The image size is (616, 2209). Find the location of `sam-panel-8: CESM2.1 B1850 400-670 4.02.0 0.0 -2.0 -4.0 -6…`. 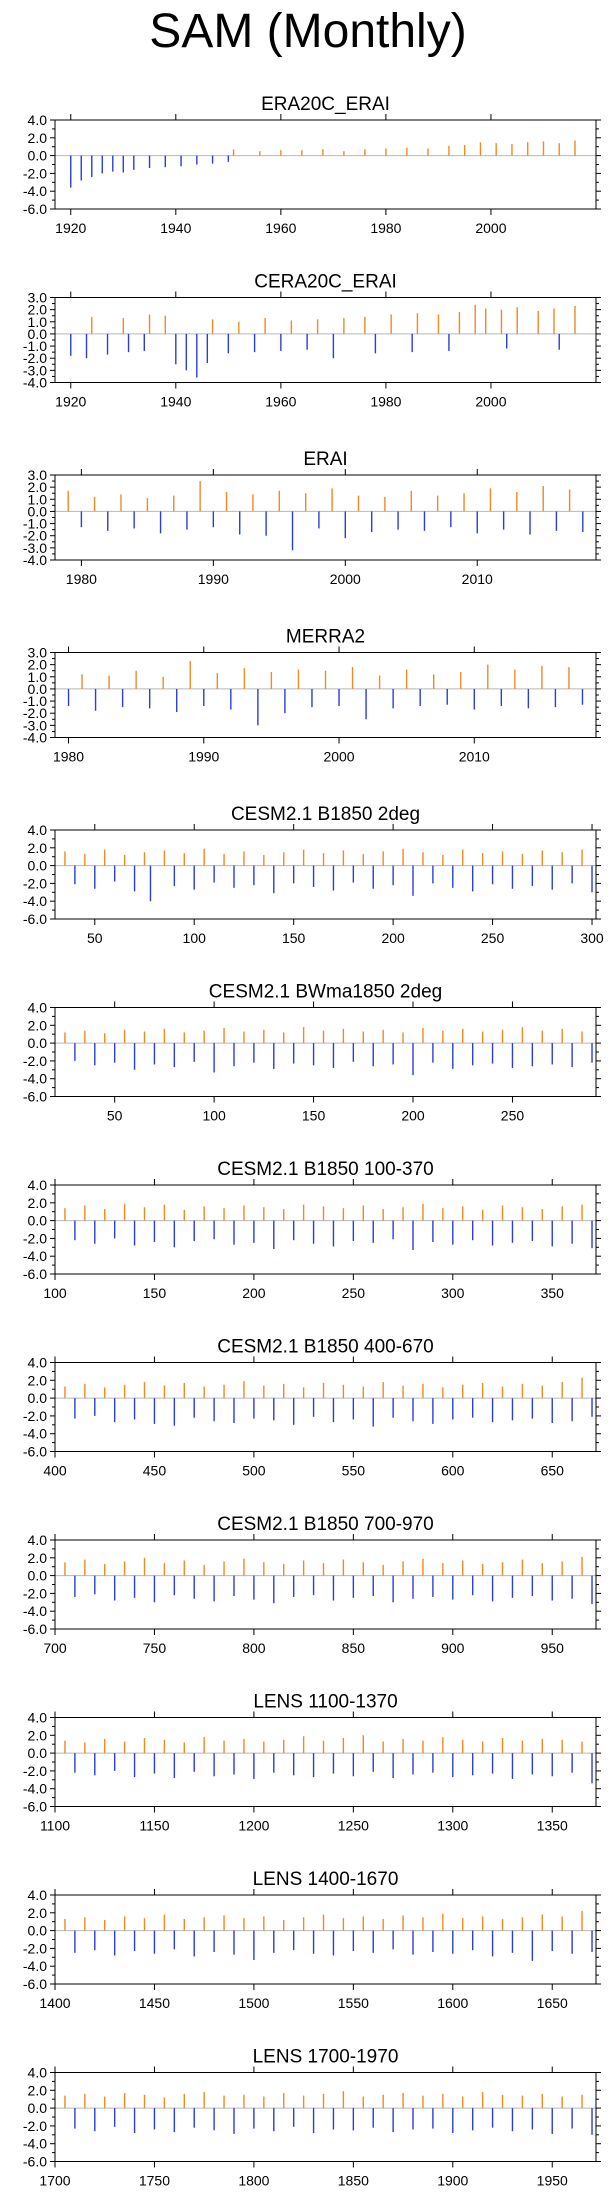

sam-panel-8: CESM2.1 B1850 400-670 4.02.0 0.0 -2.0 -4.0 -6… is located at coordinates (312, 1408).